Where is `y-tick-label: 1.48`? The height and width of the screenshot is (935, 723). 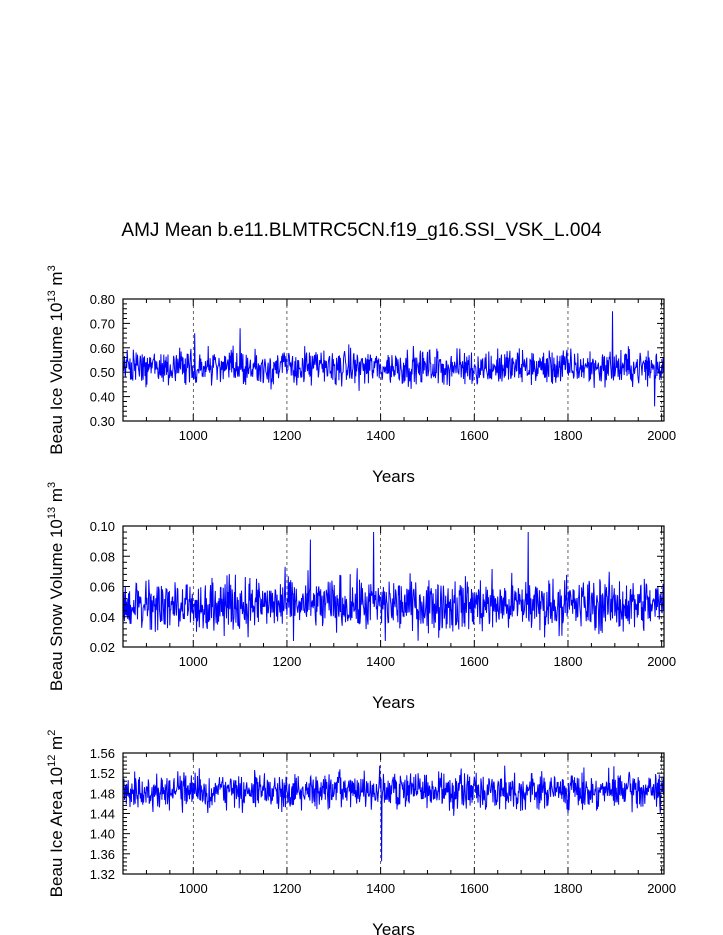
y-tick-label: 1.48 is located at coordinates (102, 793).